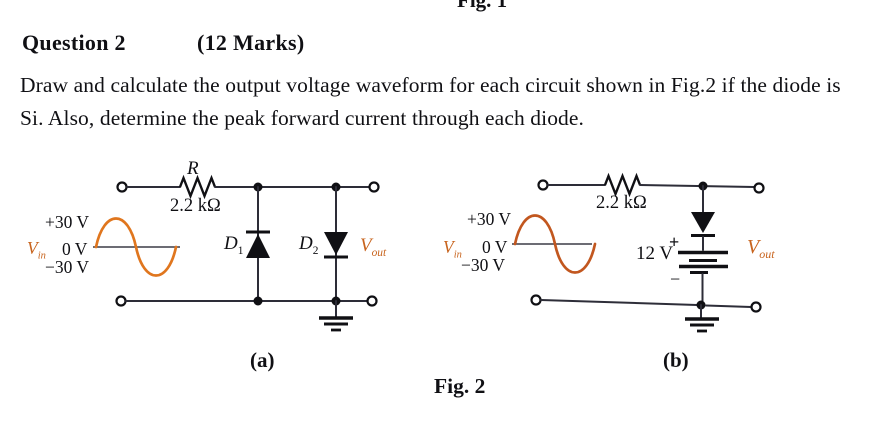 The height and width of the screenshot is (446, 892). Describe the element at coordinates (703, 222) in the screenshot. I see `diode-b-icon` at that location.